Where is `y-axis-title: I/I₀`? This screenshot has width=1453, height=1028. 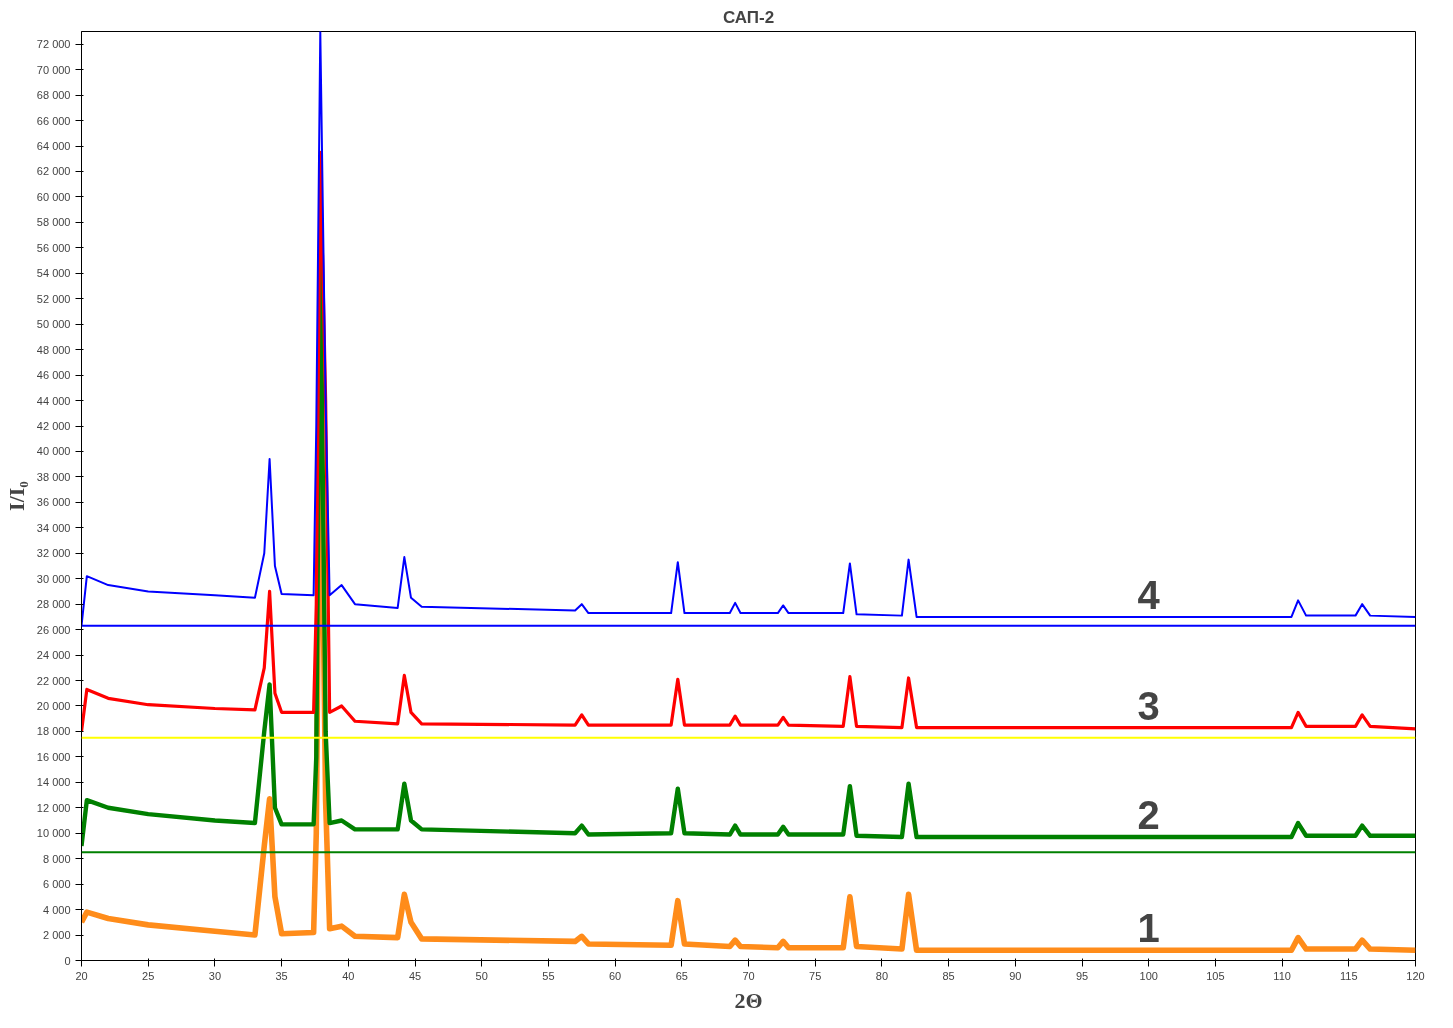 y-axis-title: I/I₀ is located at coordinates (16, 495).